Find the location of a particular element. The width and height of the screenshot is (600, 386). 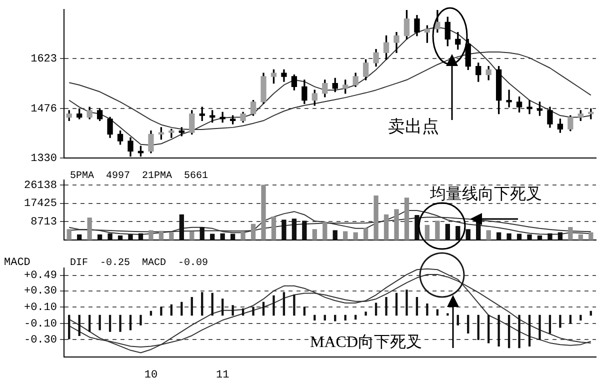

y-tick-label: 26138 is located at coordinates (40, 186).